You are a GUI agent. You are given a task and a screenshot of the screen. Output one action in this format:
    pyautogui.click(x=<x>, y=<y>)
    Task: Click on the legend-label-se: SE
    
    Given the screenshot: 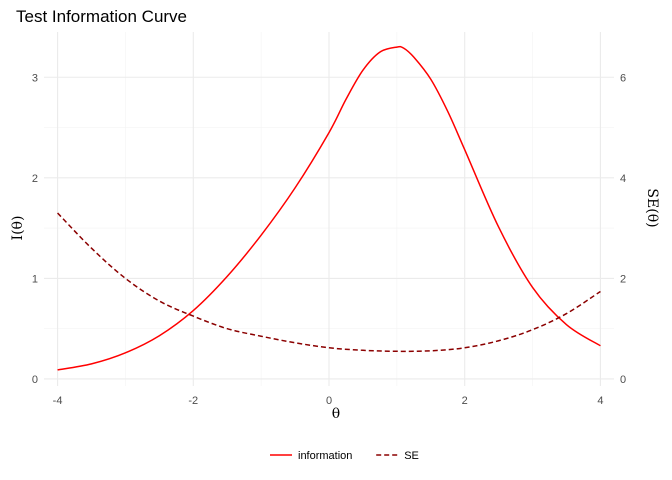 What is the action you would take?
    pyautogui.click(x=411, y=456)
    